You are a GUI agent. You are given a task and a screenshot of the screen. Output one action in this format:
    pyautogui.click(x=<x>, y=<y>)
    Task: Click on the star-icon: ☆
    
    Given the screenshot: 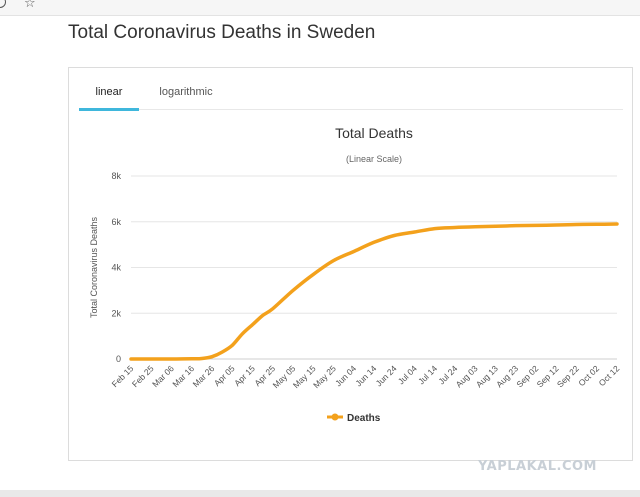 What is the action you would take?
    pyautogui.click(x=30, y=5)
    